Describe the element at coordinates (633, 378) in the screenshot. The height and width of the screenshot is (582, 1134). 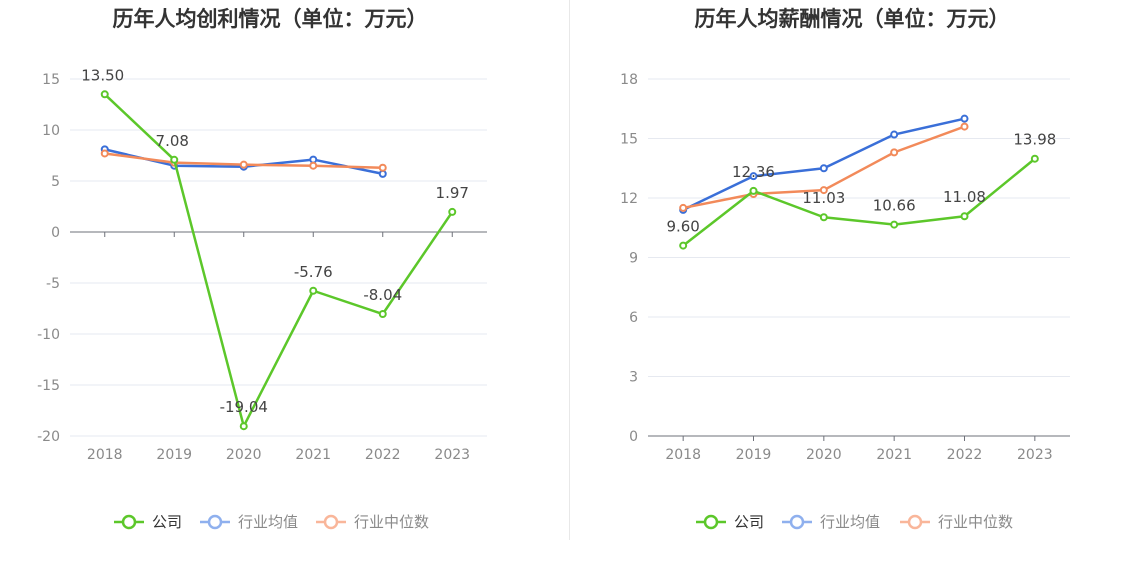
I see `salary-y-tick-label: 3` at that location.